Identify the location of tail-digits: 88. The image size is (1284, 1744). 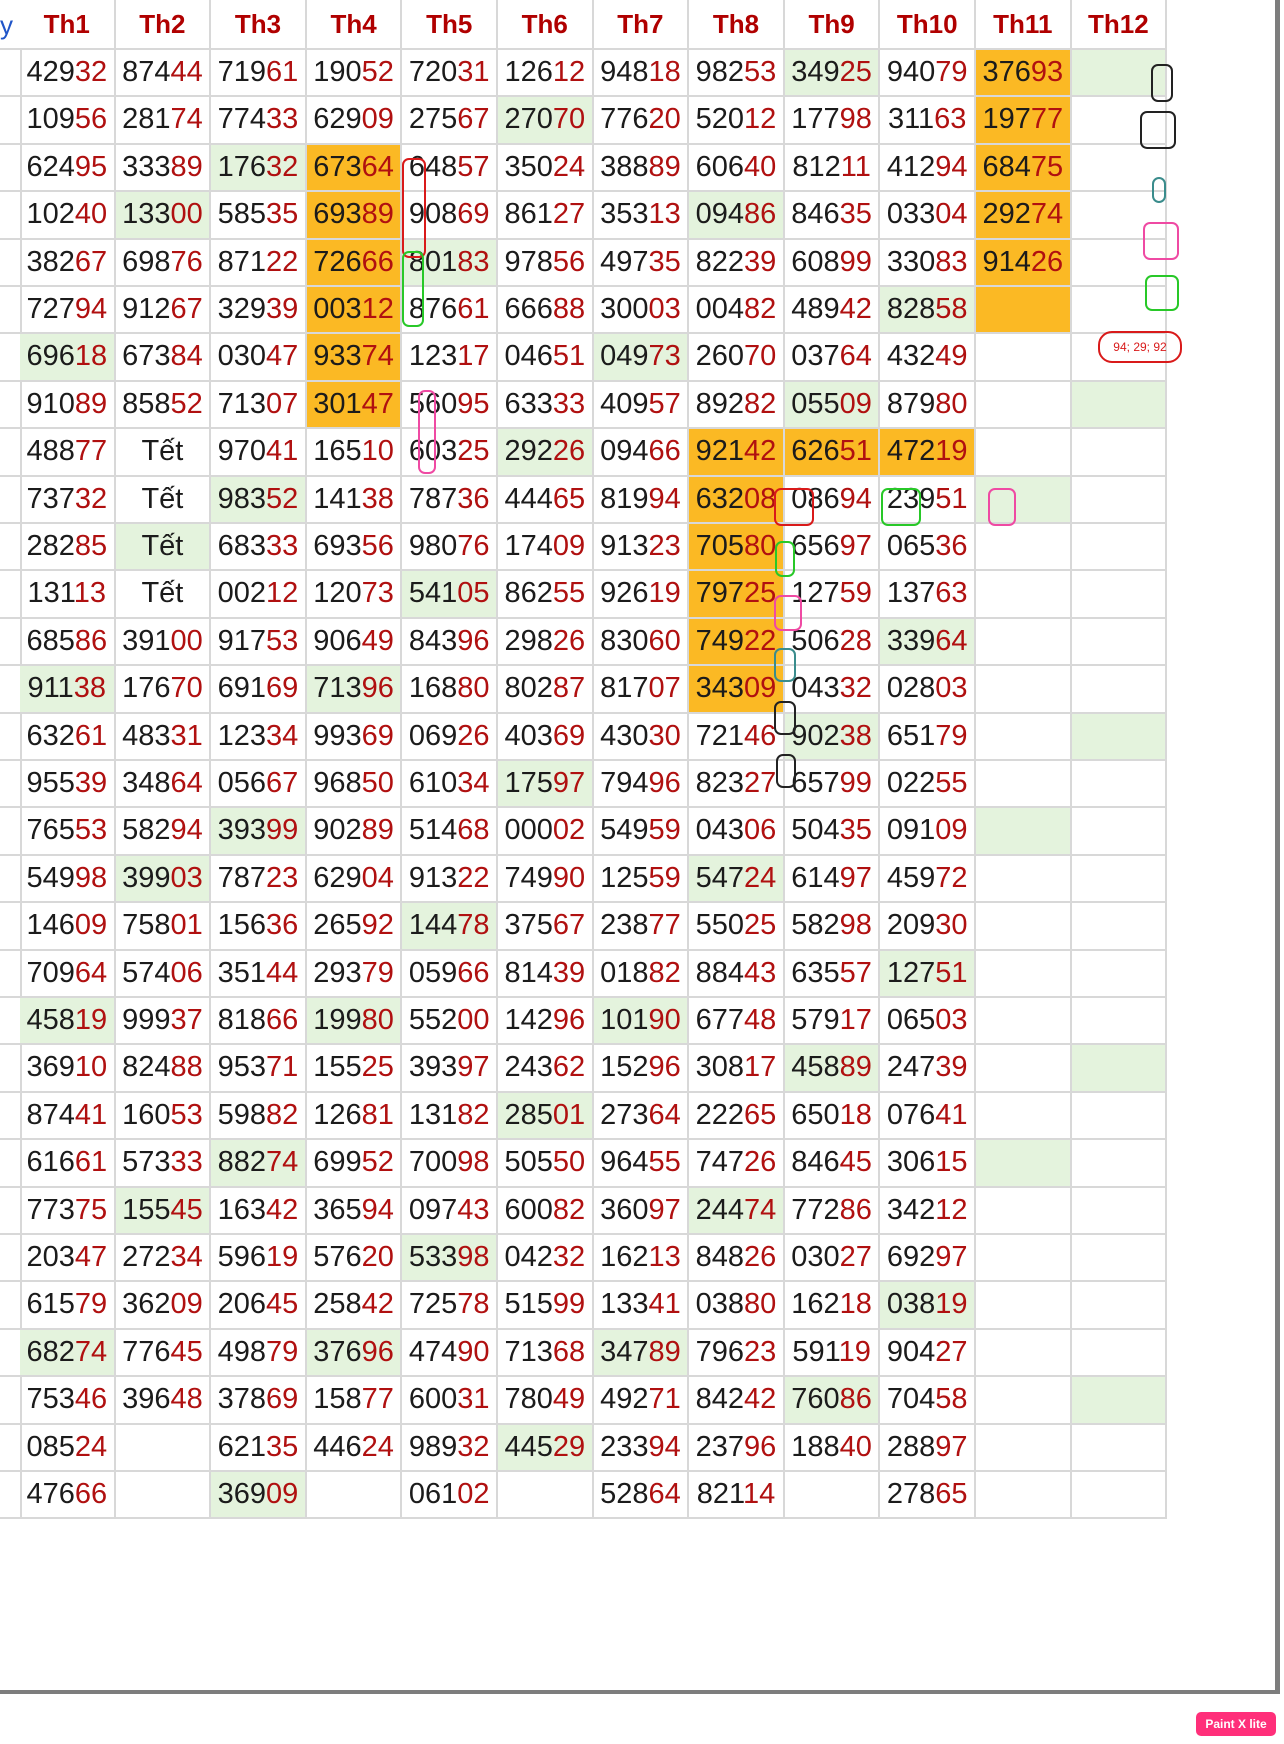
(569, 309).